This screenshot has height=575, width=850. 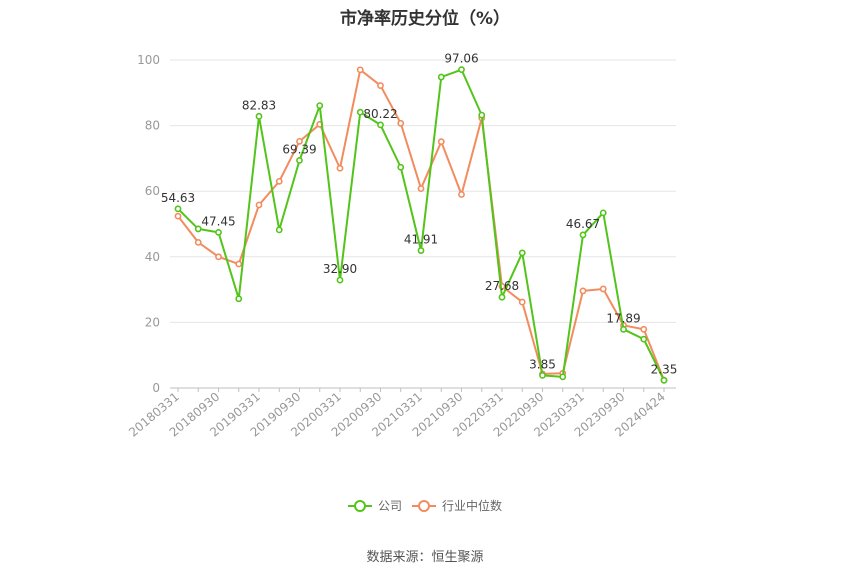 I want to click on y-tick-label: 20, so click(x=152, y=322).